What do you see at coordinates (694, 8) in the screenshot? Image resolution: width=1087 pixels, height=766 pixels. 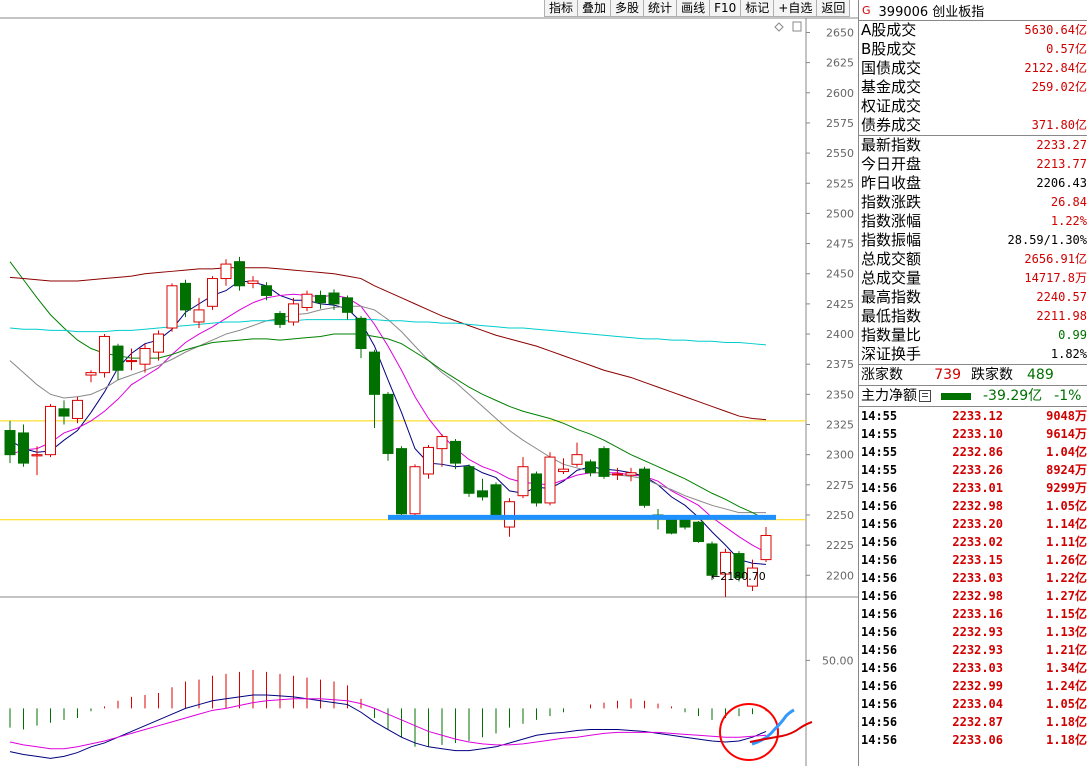 I see `toolbar-button-4: 画线` at bounding box center [694, 8].